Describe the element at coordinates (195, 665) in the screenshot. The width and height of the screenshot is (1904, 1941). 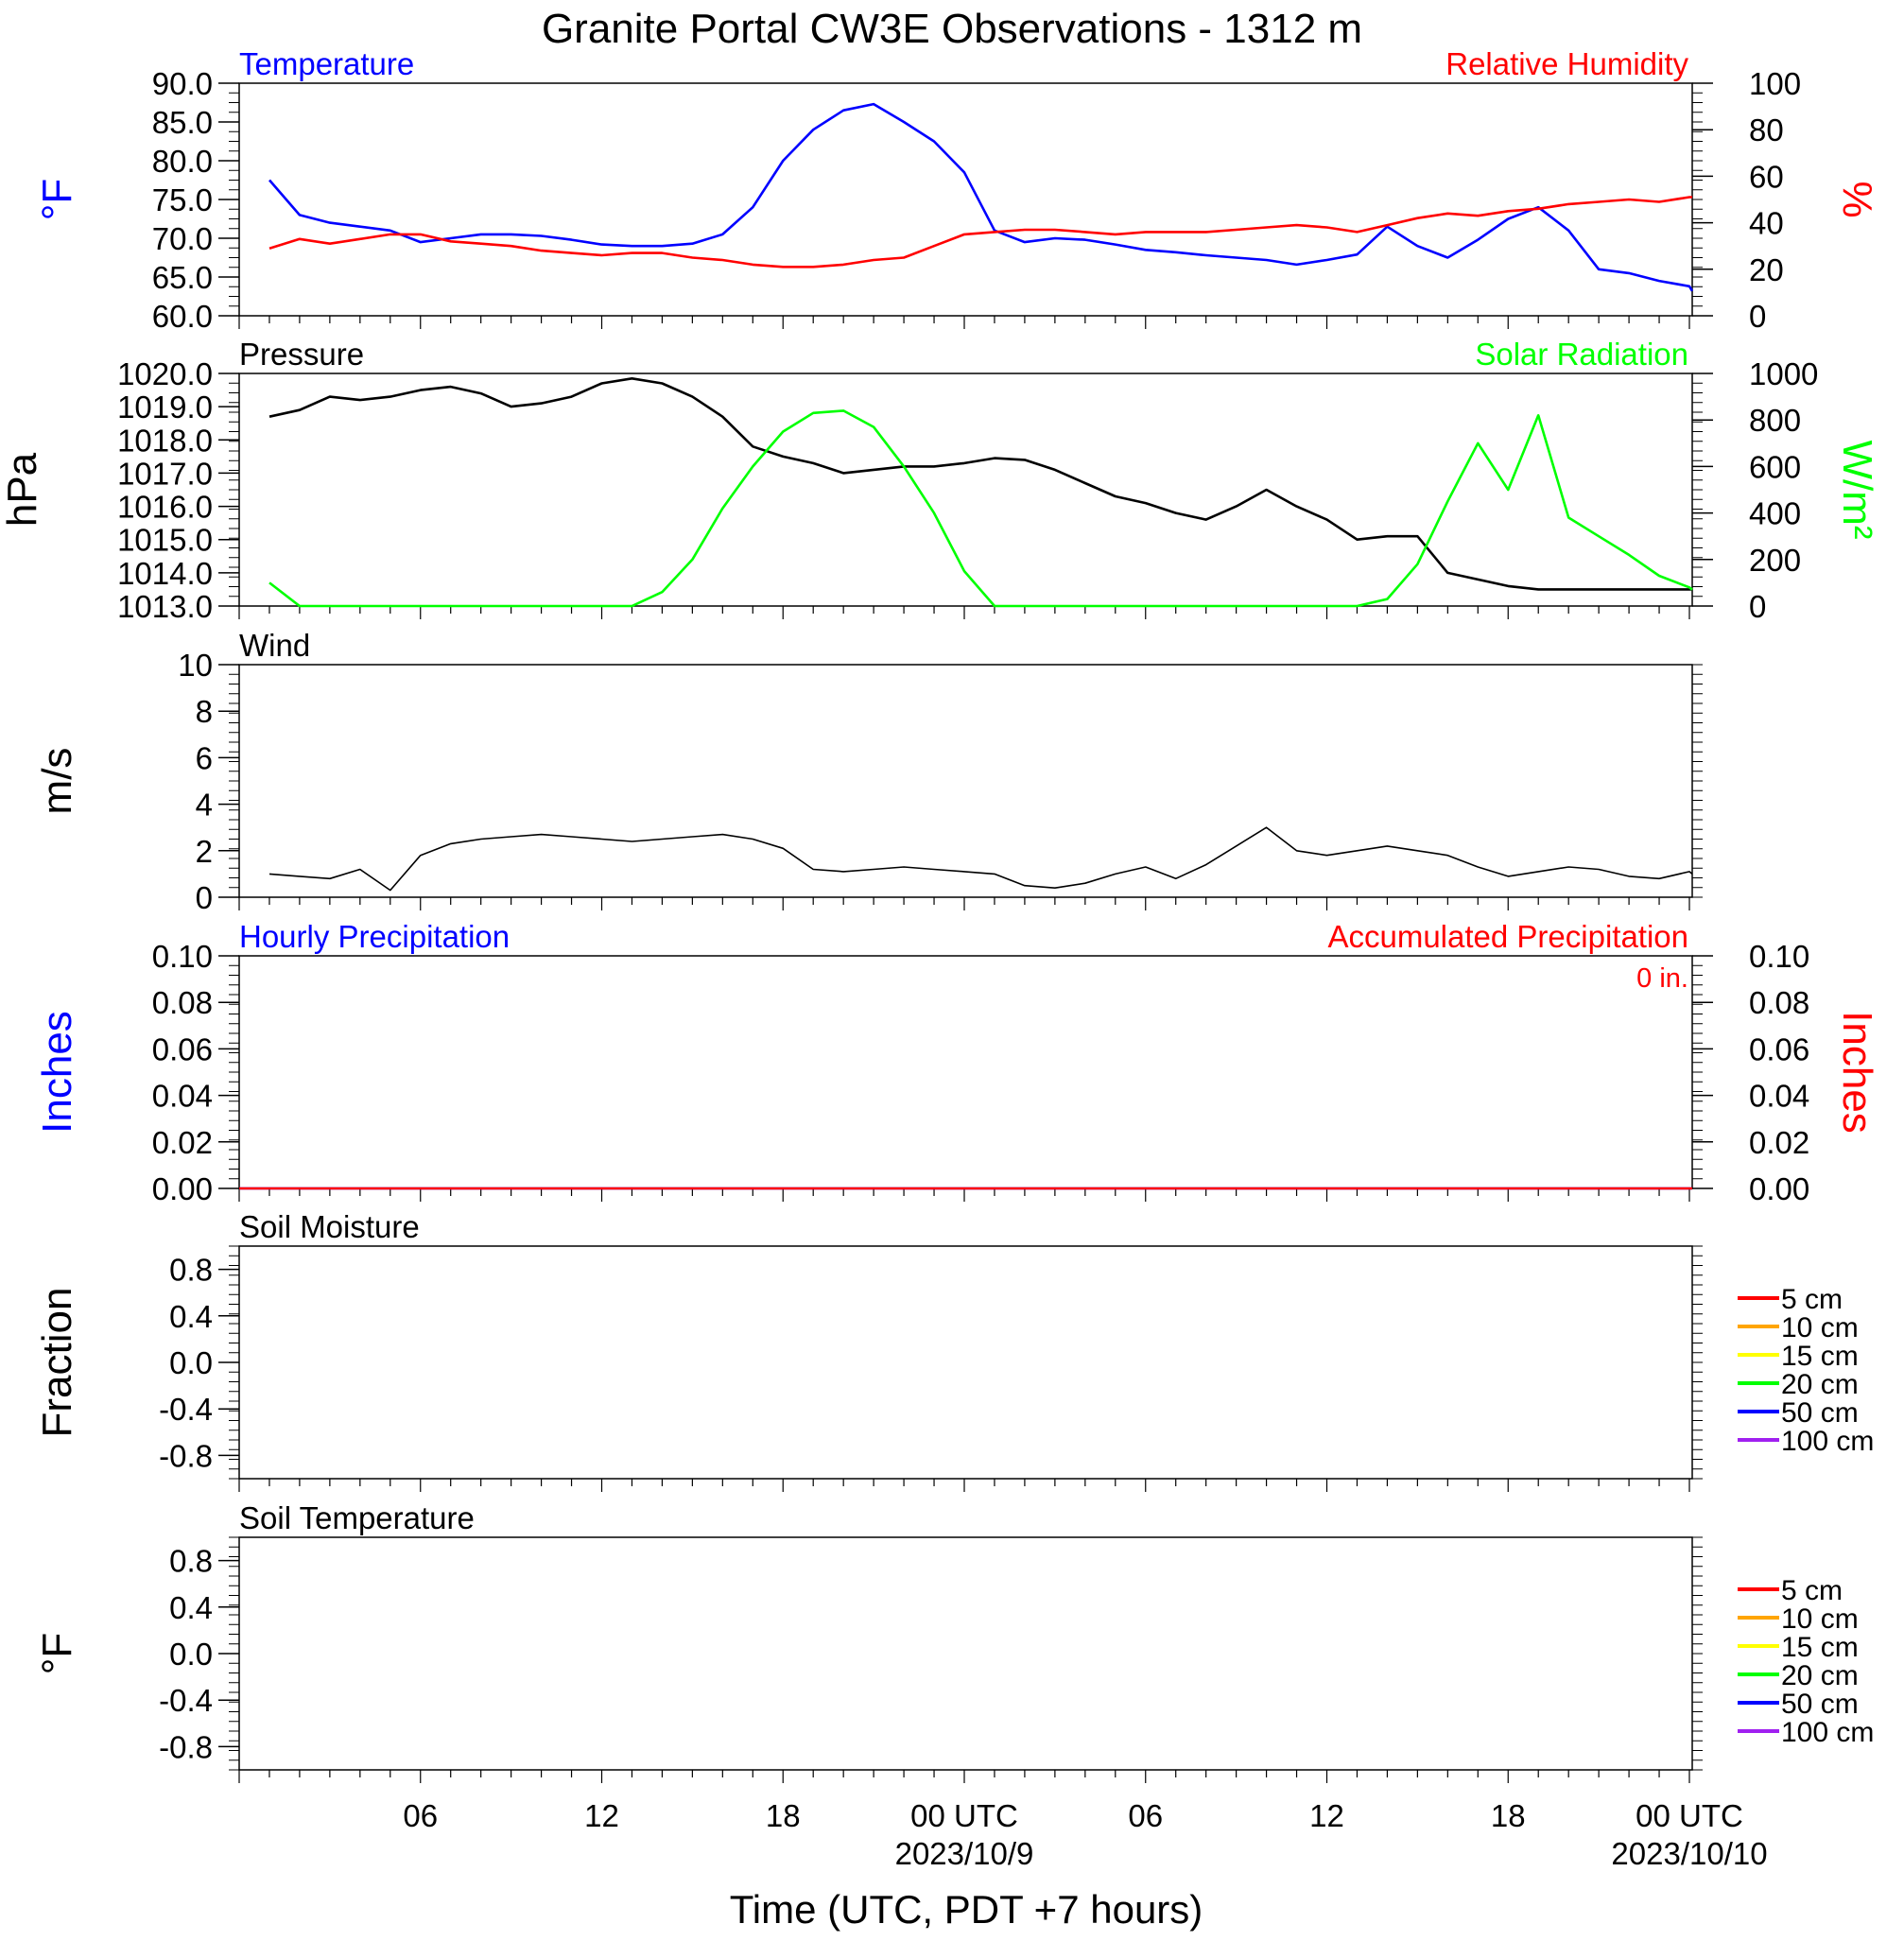
I see `y-tick-label-left: 10` at that location.